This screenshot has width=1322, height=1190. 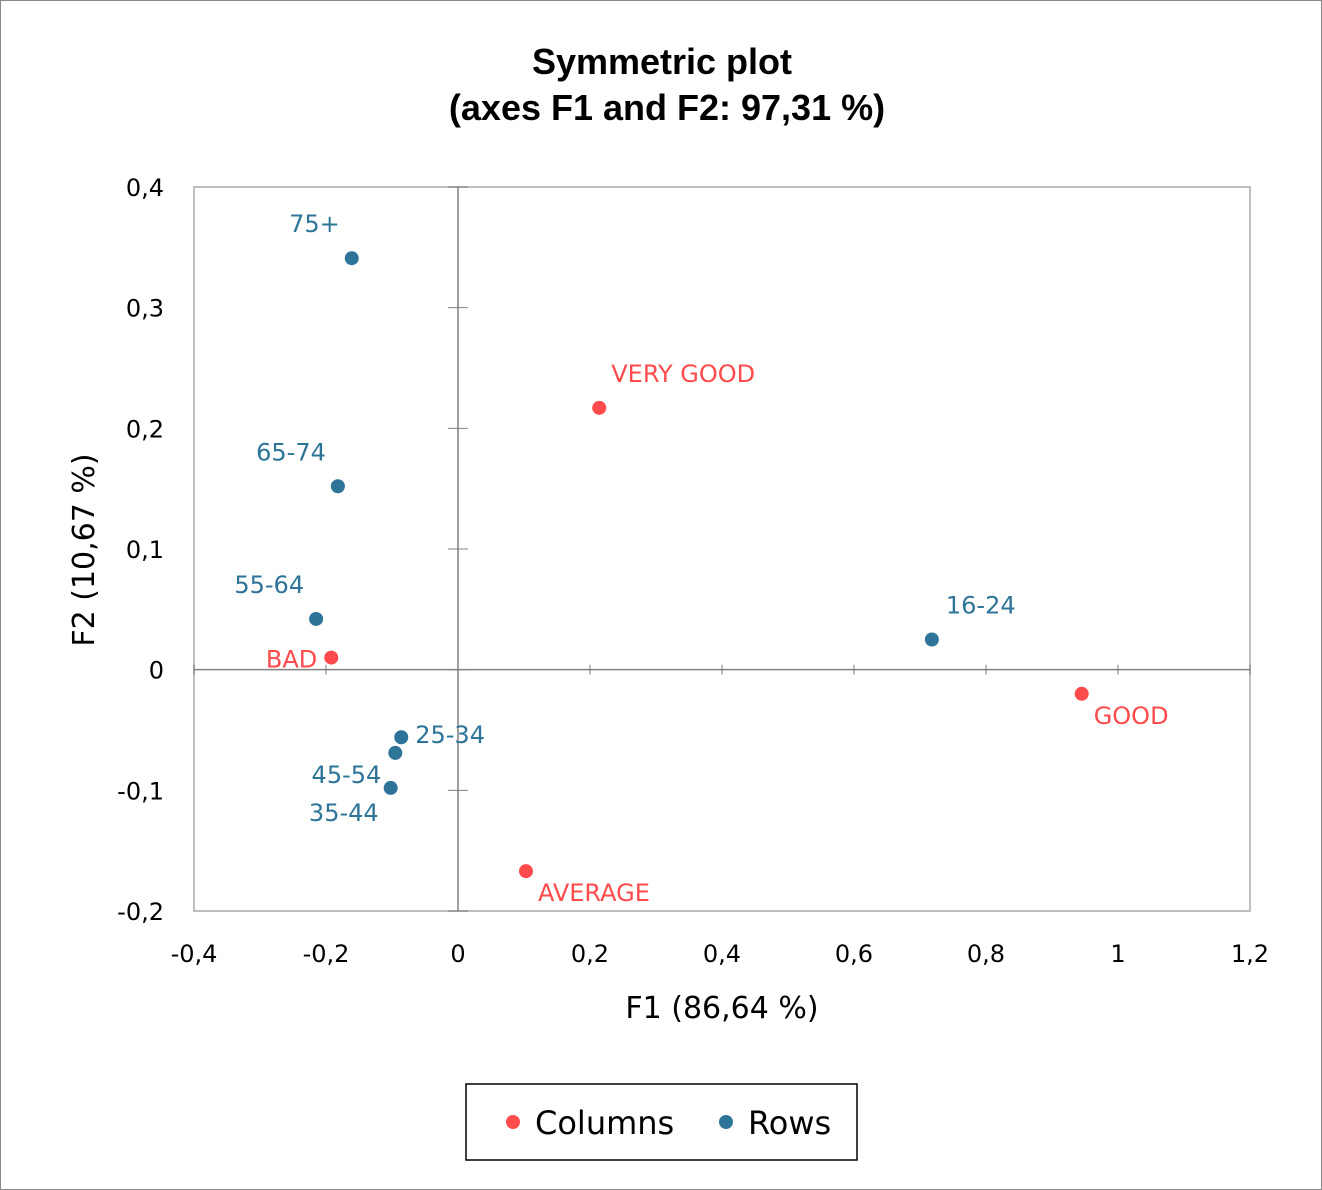 I want to click on point-label-45-54: 45-54, so click(x=347, y=775).